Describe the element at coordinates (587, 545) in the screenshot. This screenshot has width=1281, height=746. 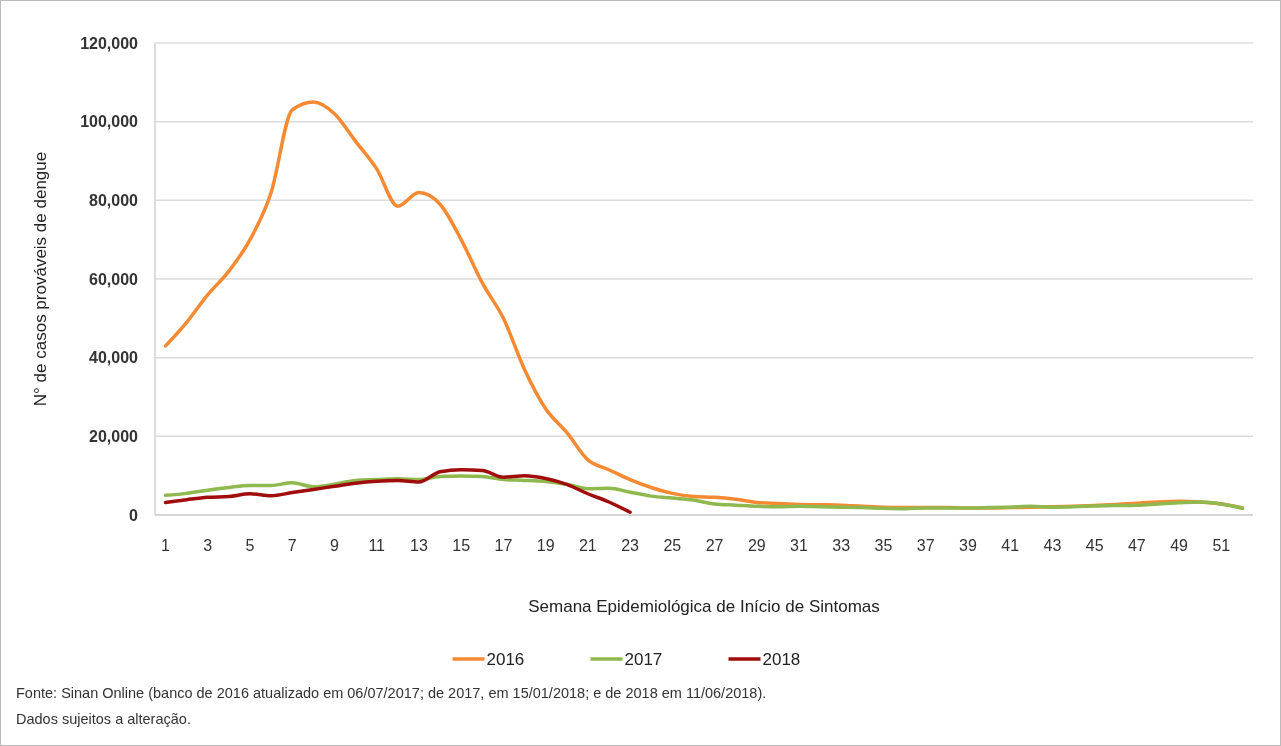
I see `x-tick-label: 21` at that location.